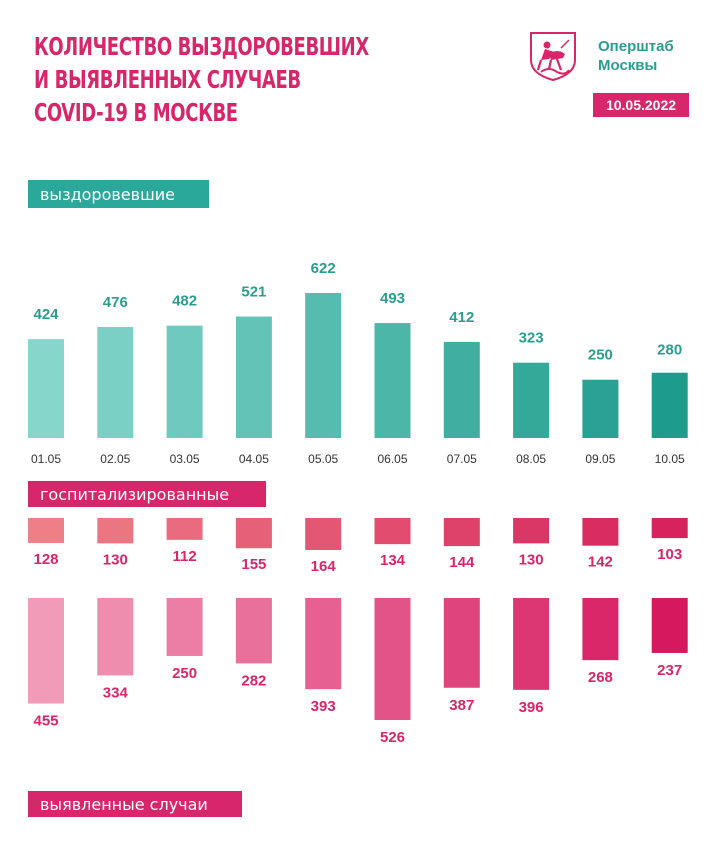 This screenshot has width=720, height=864. What do you see at coordinates (461, 317) in the screenshot?
I see `recovered-value-label: 412` at bounding box center [461, 317].